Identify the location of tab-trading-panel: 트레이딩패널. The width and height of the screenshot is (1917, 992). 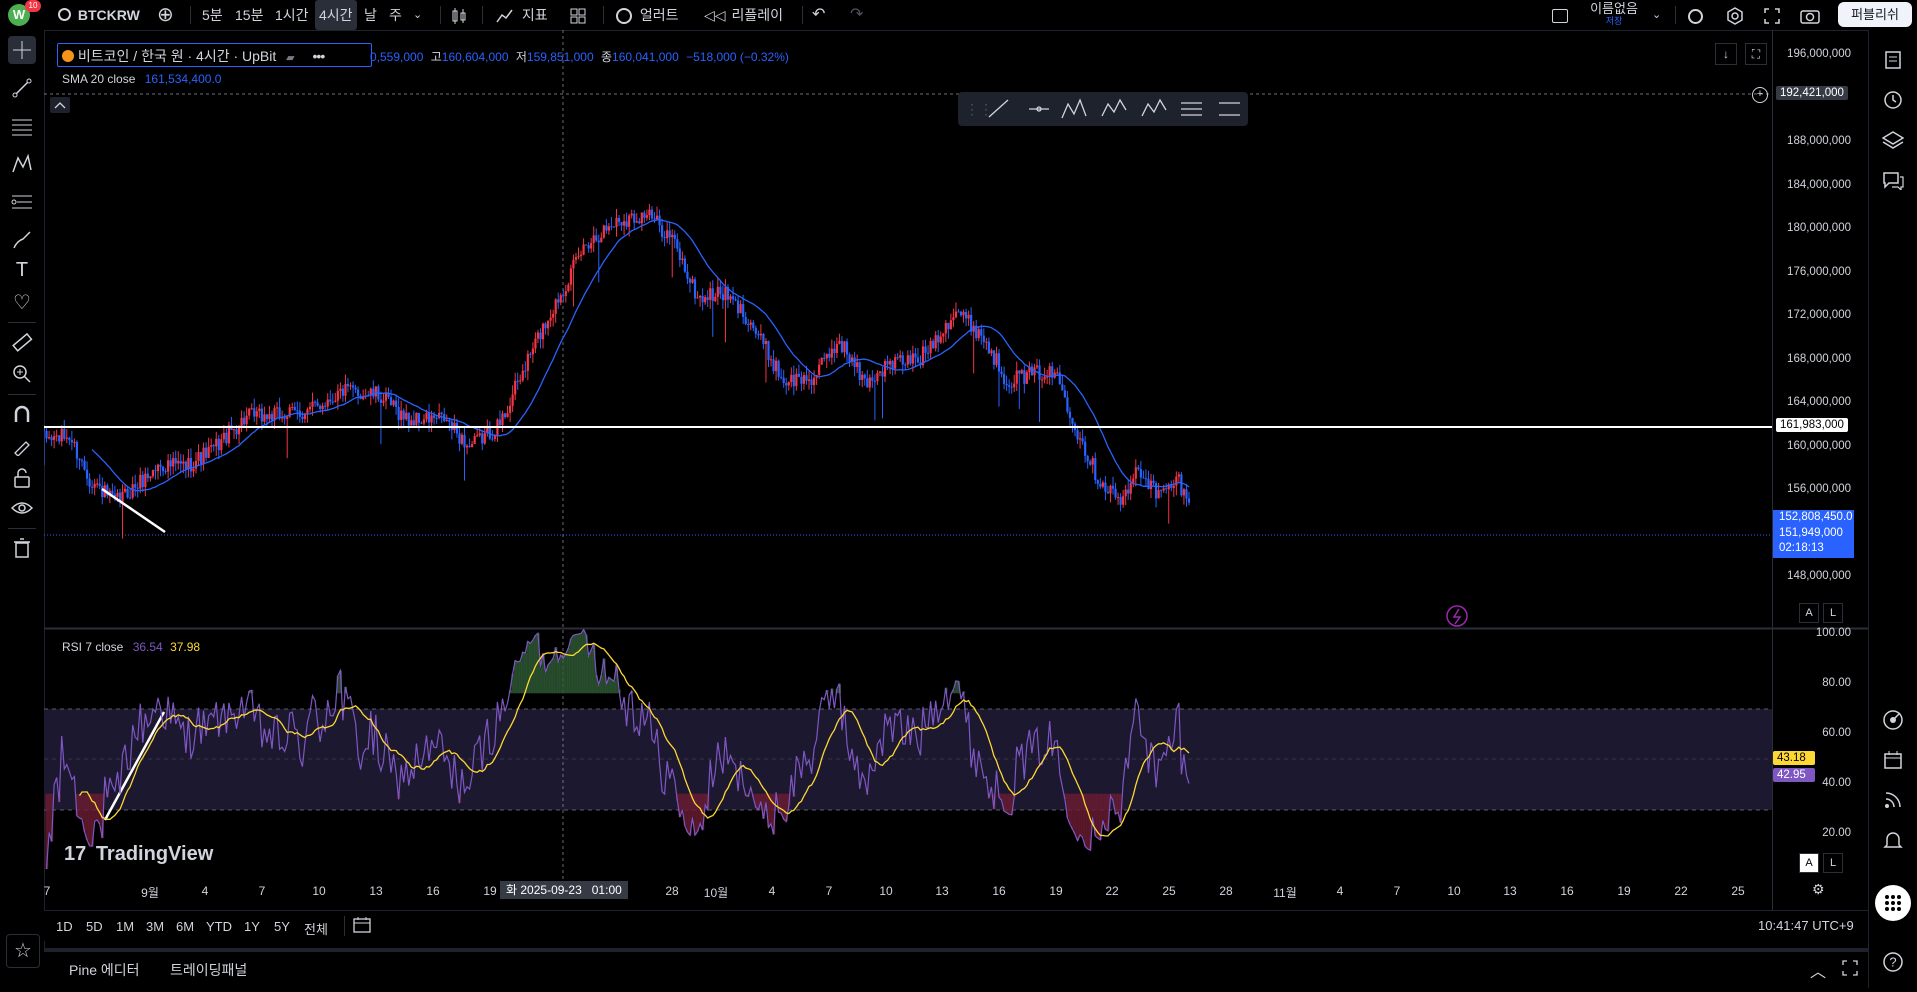
(208, 970).